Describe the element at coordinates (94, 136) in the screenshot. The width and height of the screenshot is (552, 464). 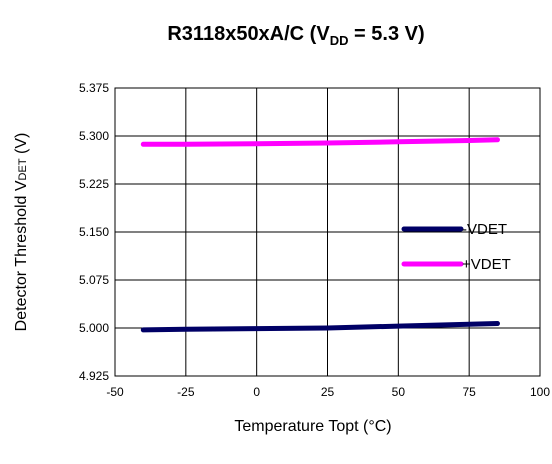
I see `y-tick-label: 5.300` at that location.